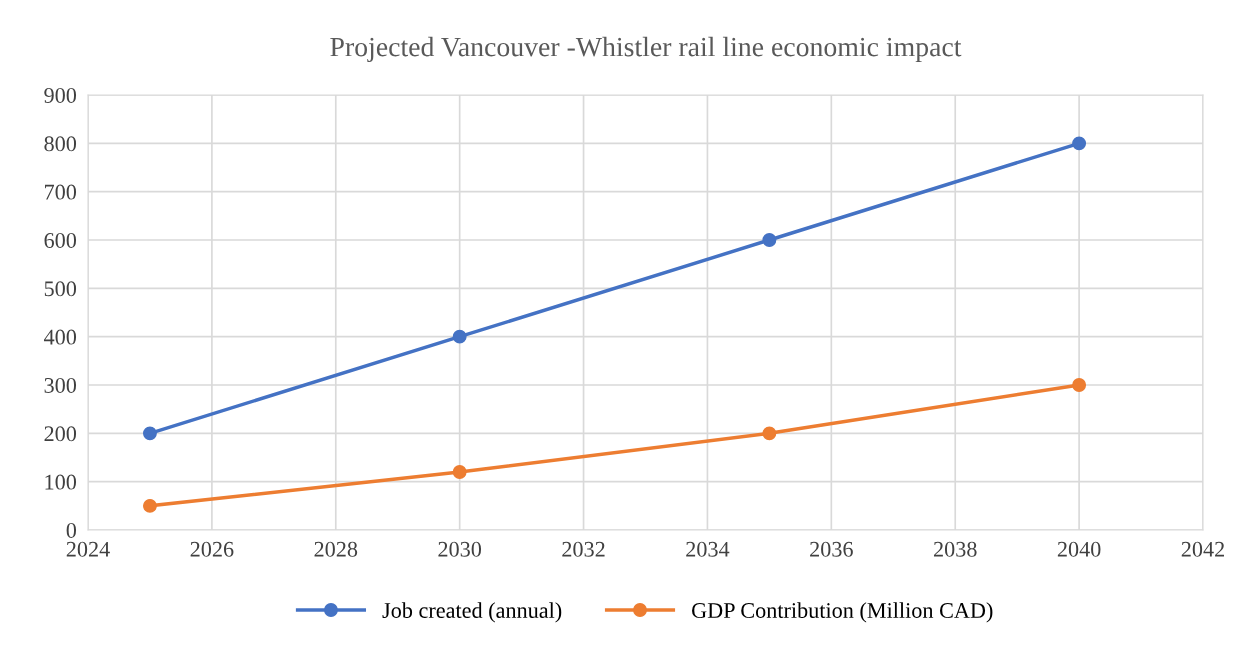 Image resolution: width=1259 pixels, height=647 pixels. What do you see at coordinates (60, 240) in the screenshot?
I see `y-tick-label: 600` at bounding box center [60, 240].